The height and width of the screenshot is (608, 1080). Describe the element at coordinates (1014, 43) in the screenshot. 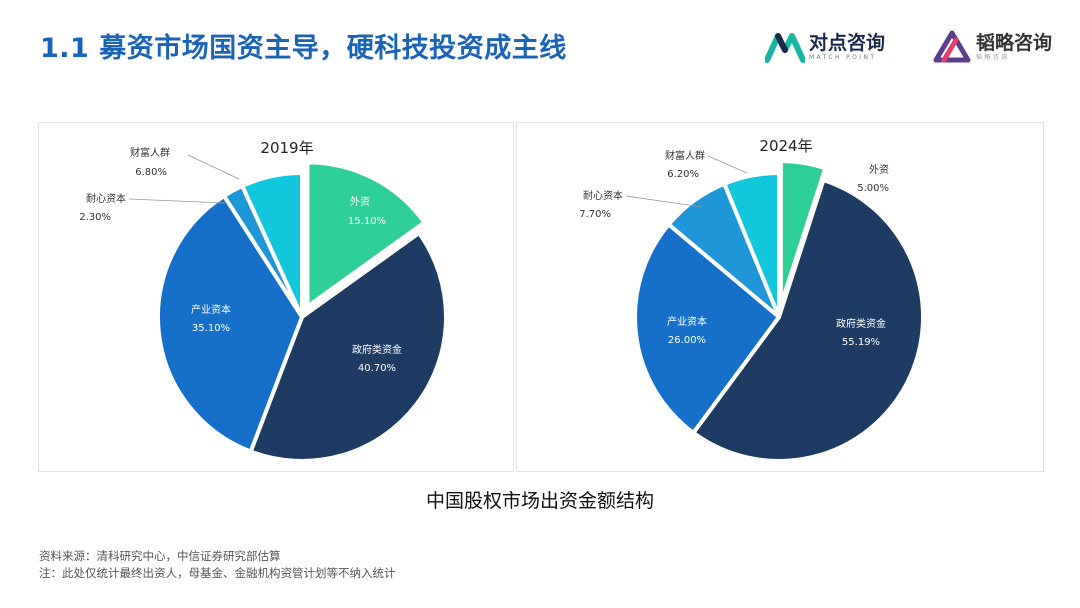

I see `taolue-logo-name: 韬略咨询` at that location.